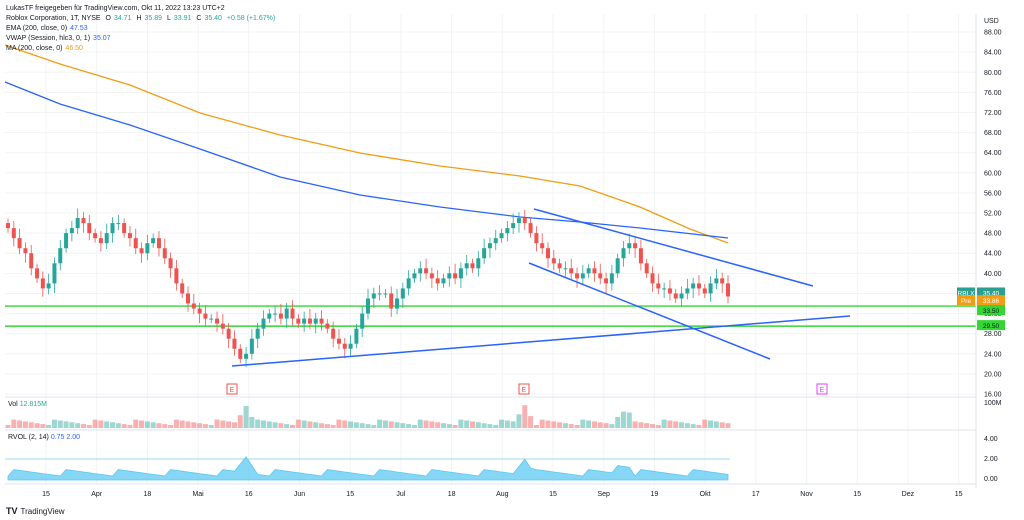 The image size is (1024, 520). Describe the element at coordinates (58, 38) in the screenshot. I see `indicator-vwap: VWAP (Session, hlc3, 0, 1) 35.07` at that location.